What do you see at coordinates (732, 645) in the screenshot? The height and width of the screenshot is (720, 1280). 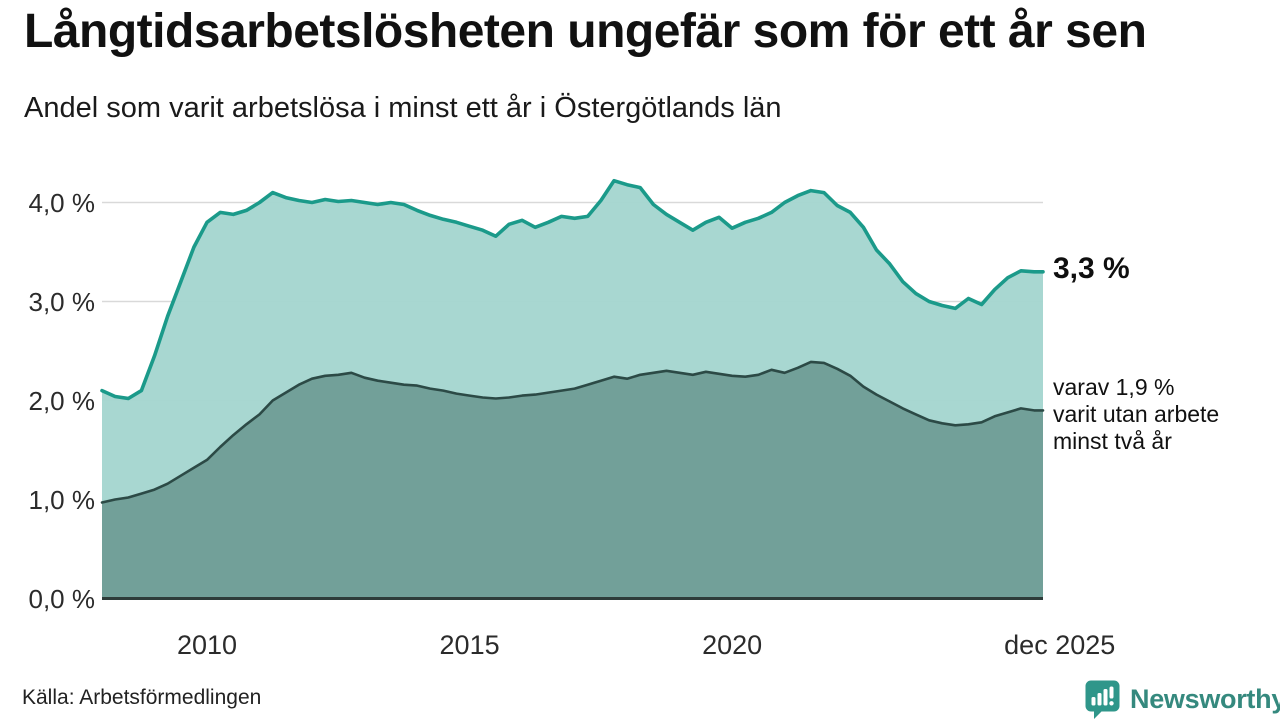 I see `x-tick-label-2020: 2020` at bounding box center [732, 645].